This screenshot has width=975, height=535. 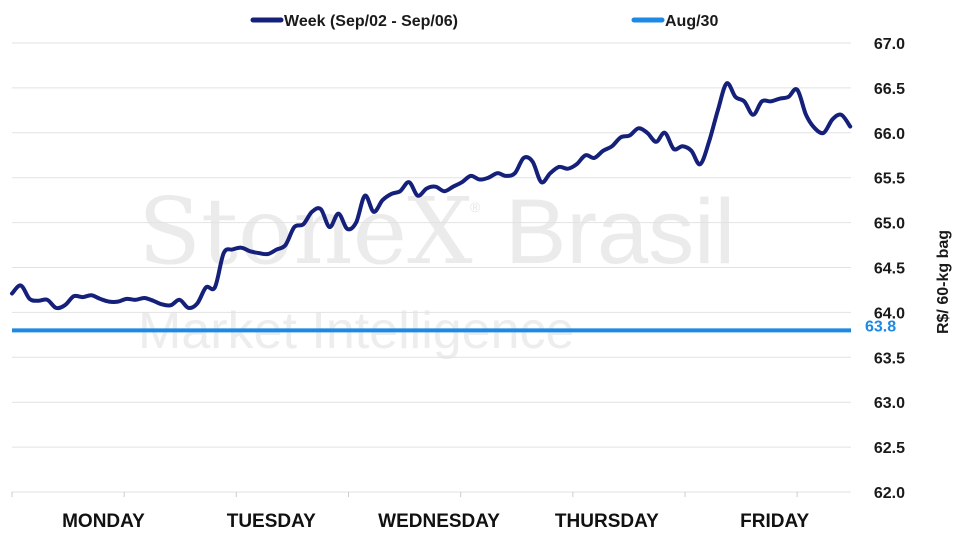 What do you see at coordinates (889, 358) in the screenshot?
I see `y-tick-label: 63.5` at bounding box center [889, 358].